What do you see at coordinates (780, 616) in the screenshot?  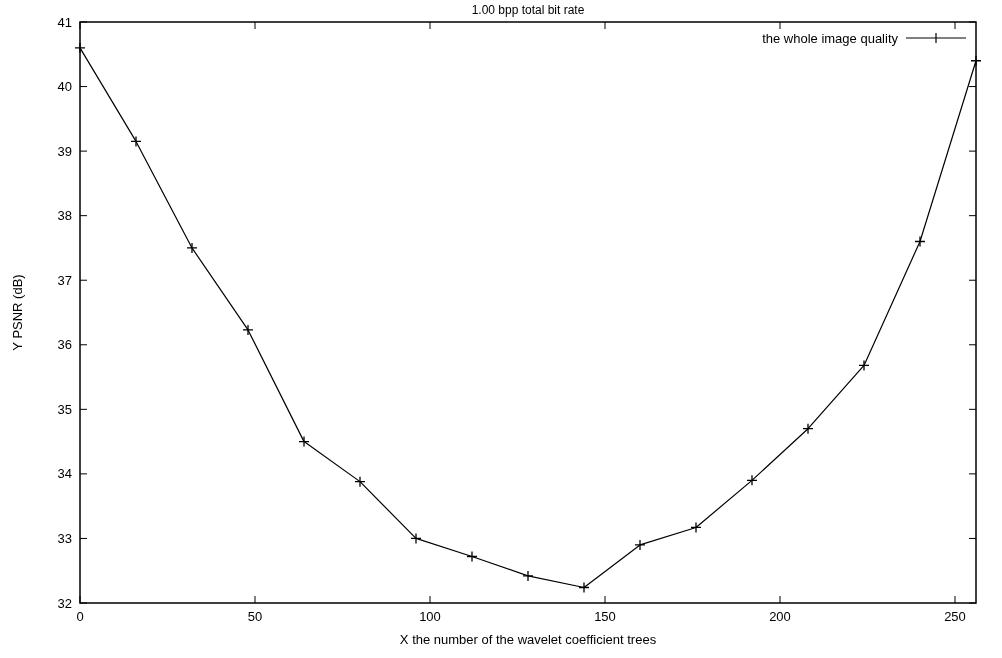 I see `x-tick-label: 200` at bounding box center [780, 616].